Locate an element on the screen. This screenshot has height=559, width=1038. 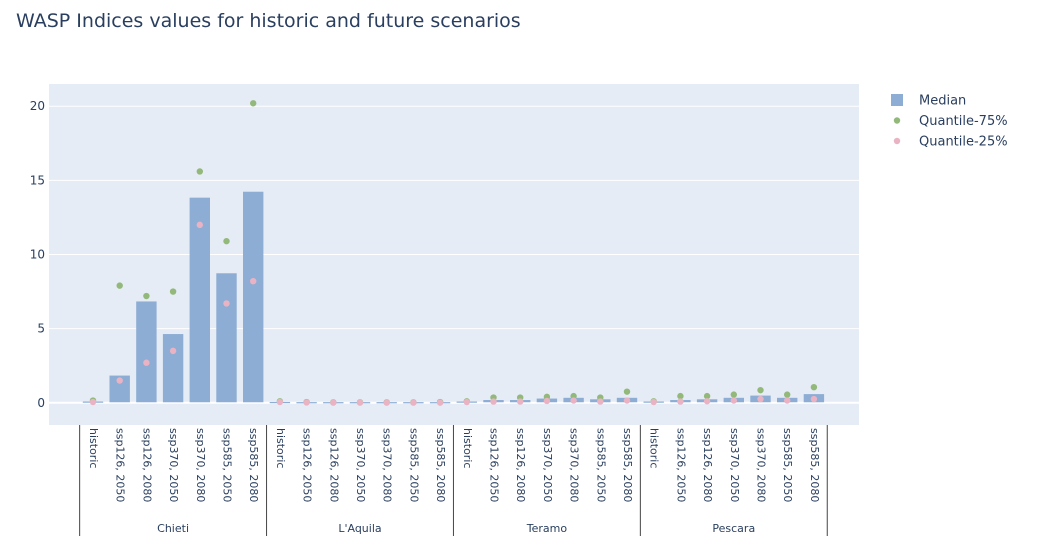
group-label: L'Aquila is located at coordinates (359, 528).